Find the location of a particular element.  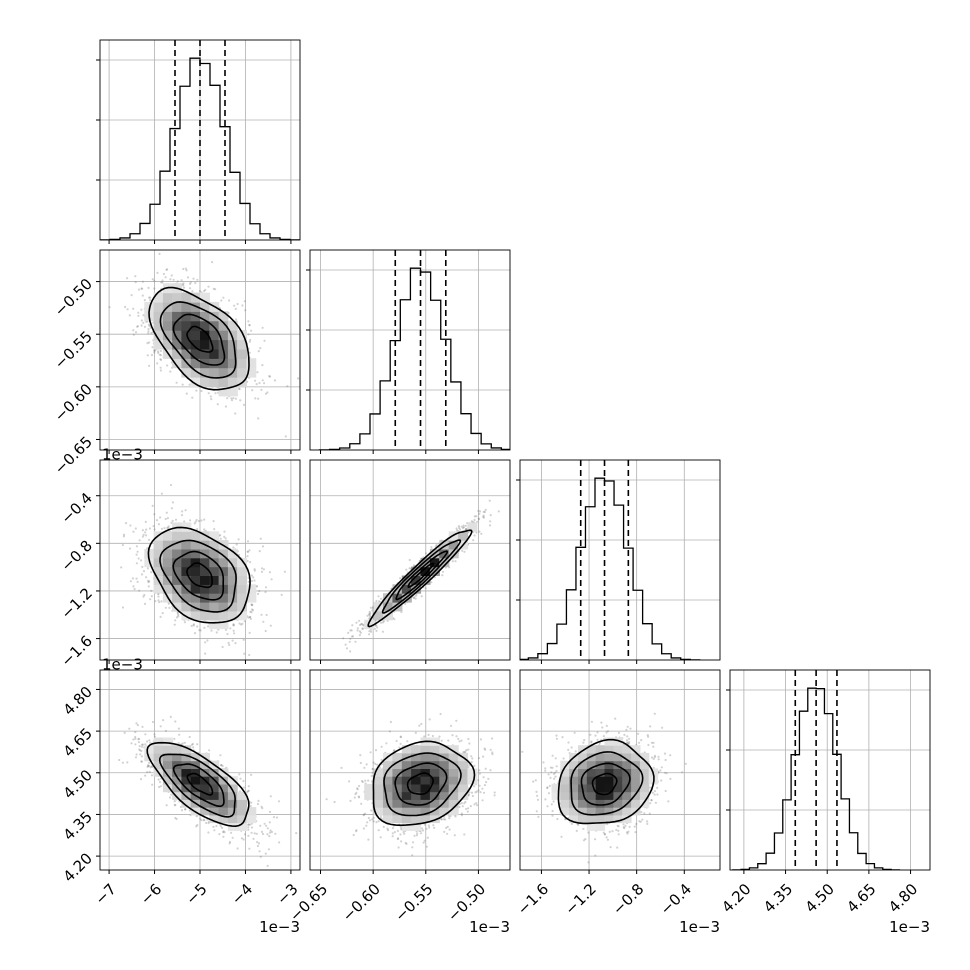

x-tick-label: −0.60 is located at coordinates (361, 902).